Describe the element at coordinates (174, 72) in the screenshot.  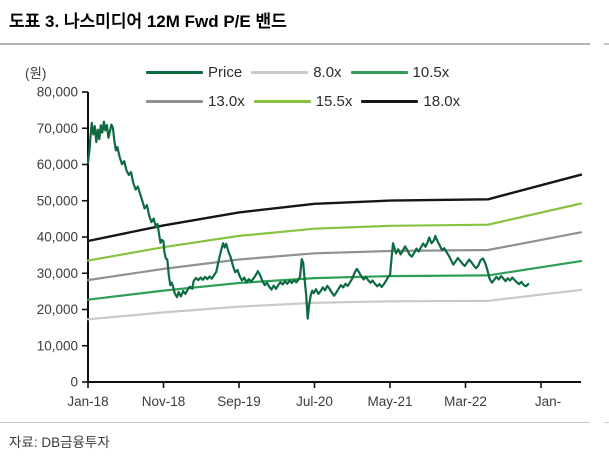
I see `price-line-swatch` at that location.